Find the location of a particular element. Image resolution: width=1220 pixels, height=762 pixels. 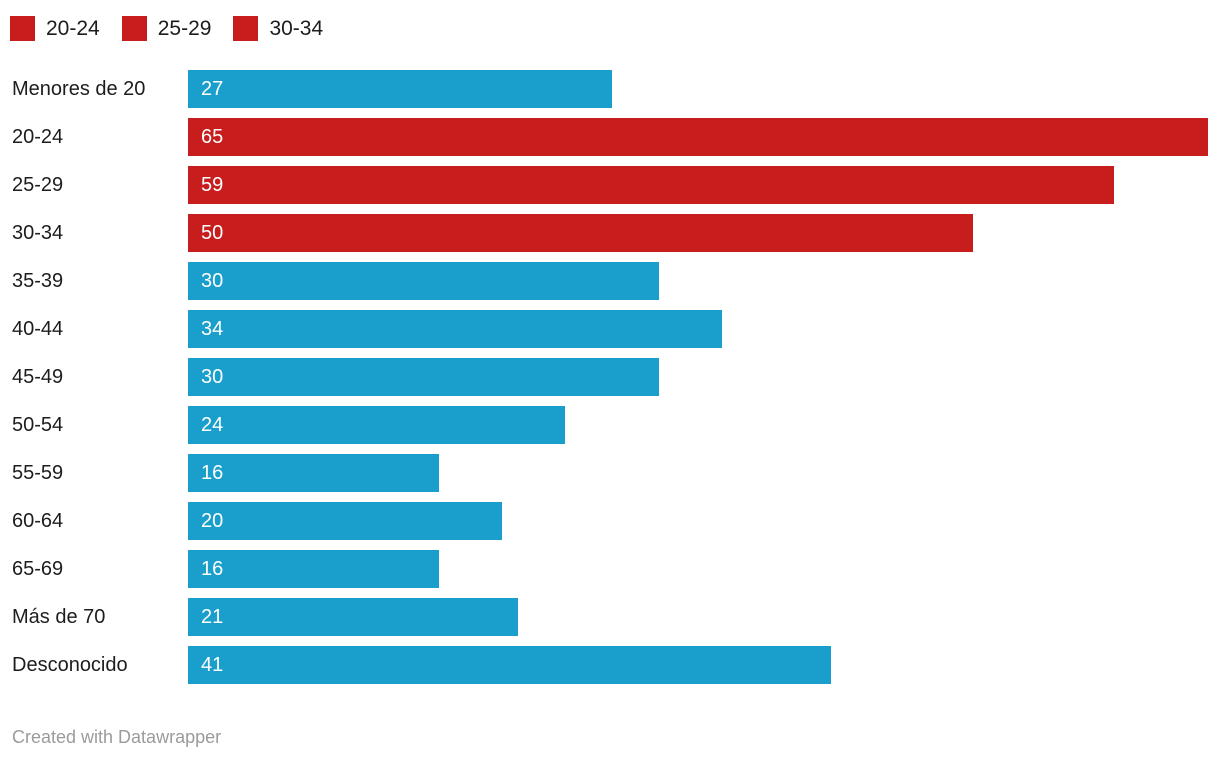

legend-item-30-34: 30-34 is located at coordinates (278, 28).